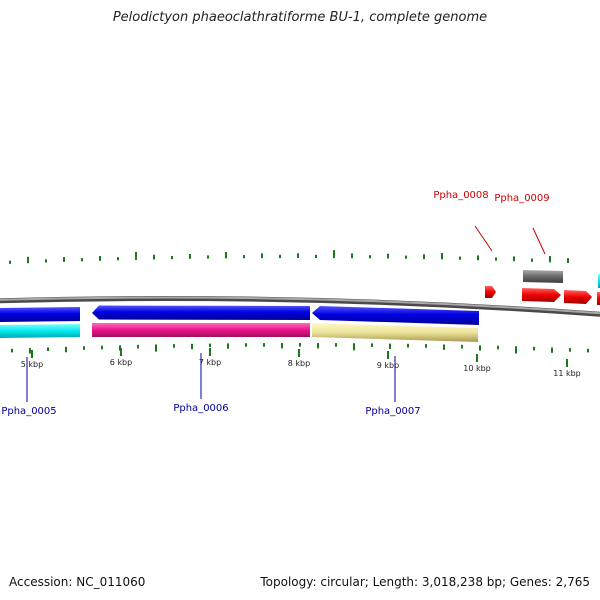  I want to click on gene-label: Ppha_0009, so click(521, 198).